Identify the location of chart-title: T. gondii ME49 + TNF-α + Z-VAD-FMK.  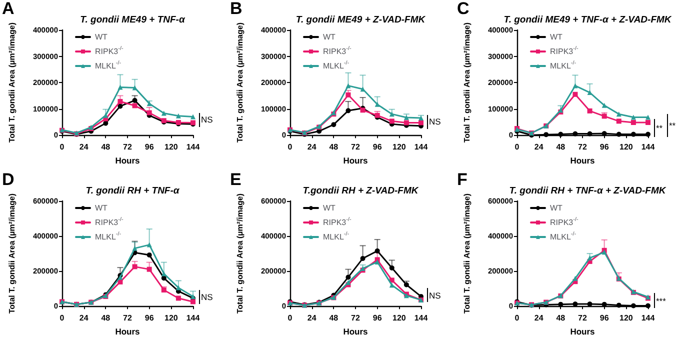
(588, 20).